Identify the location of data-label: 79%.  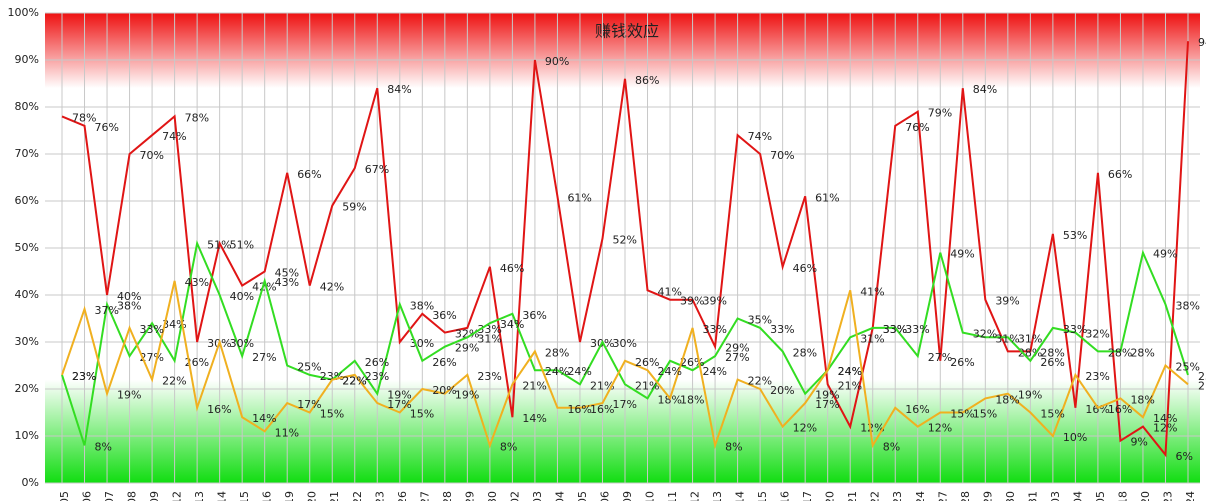
(940, 113).